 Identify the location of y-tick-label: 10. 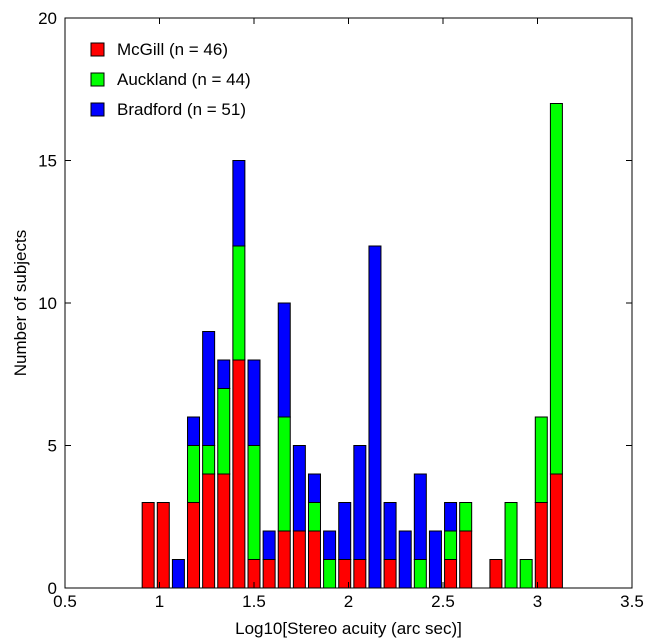
(47, 303).